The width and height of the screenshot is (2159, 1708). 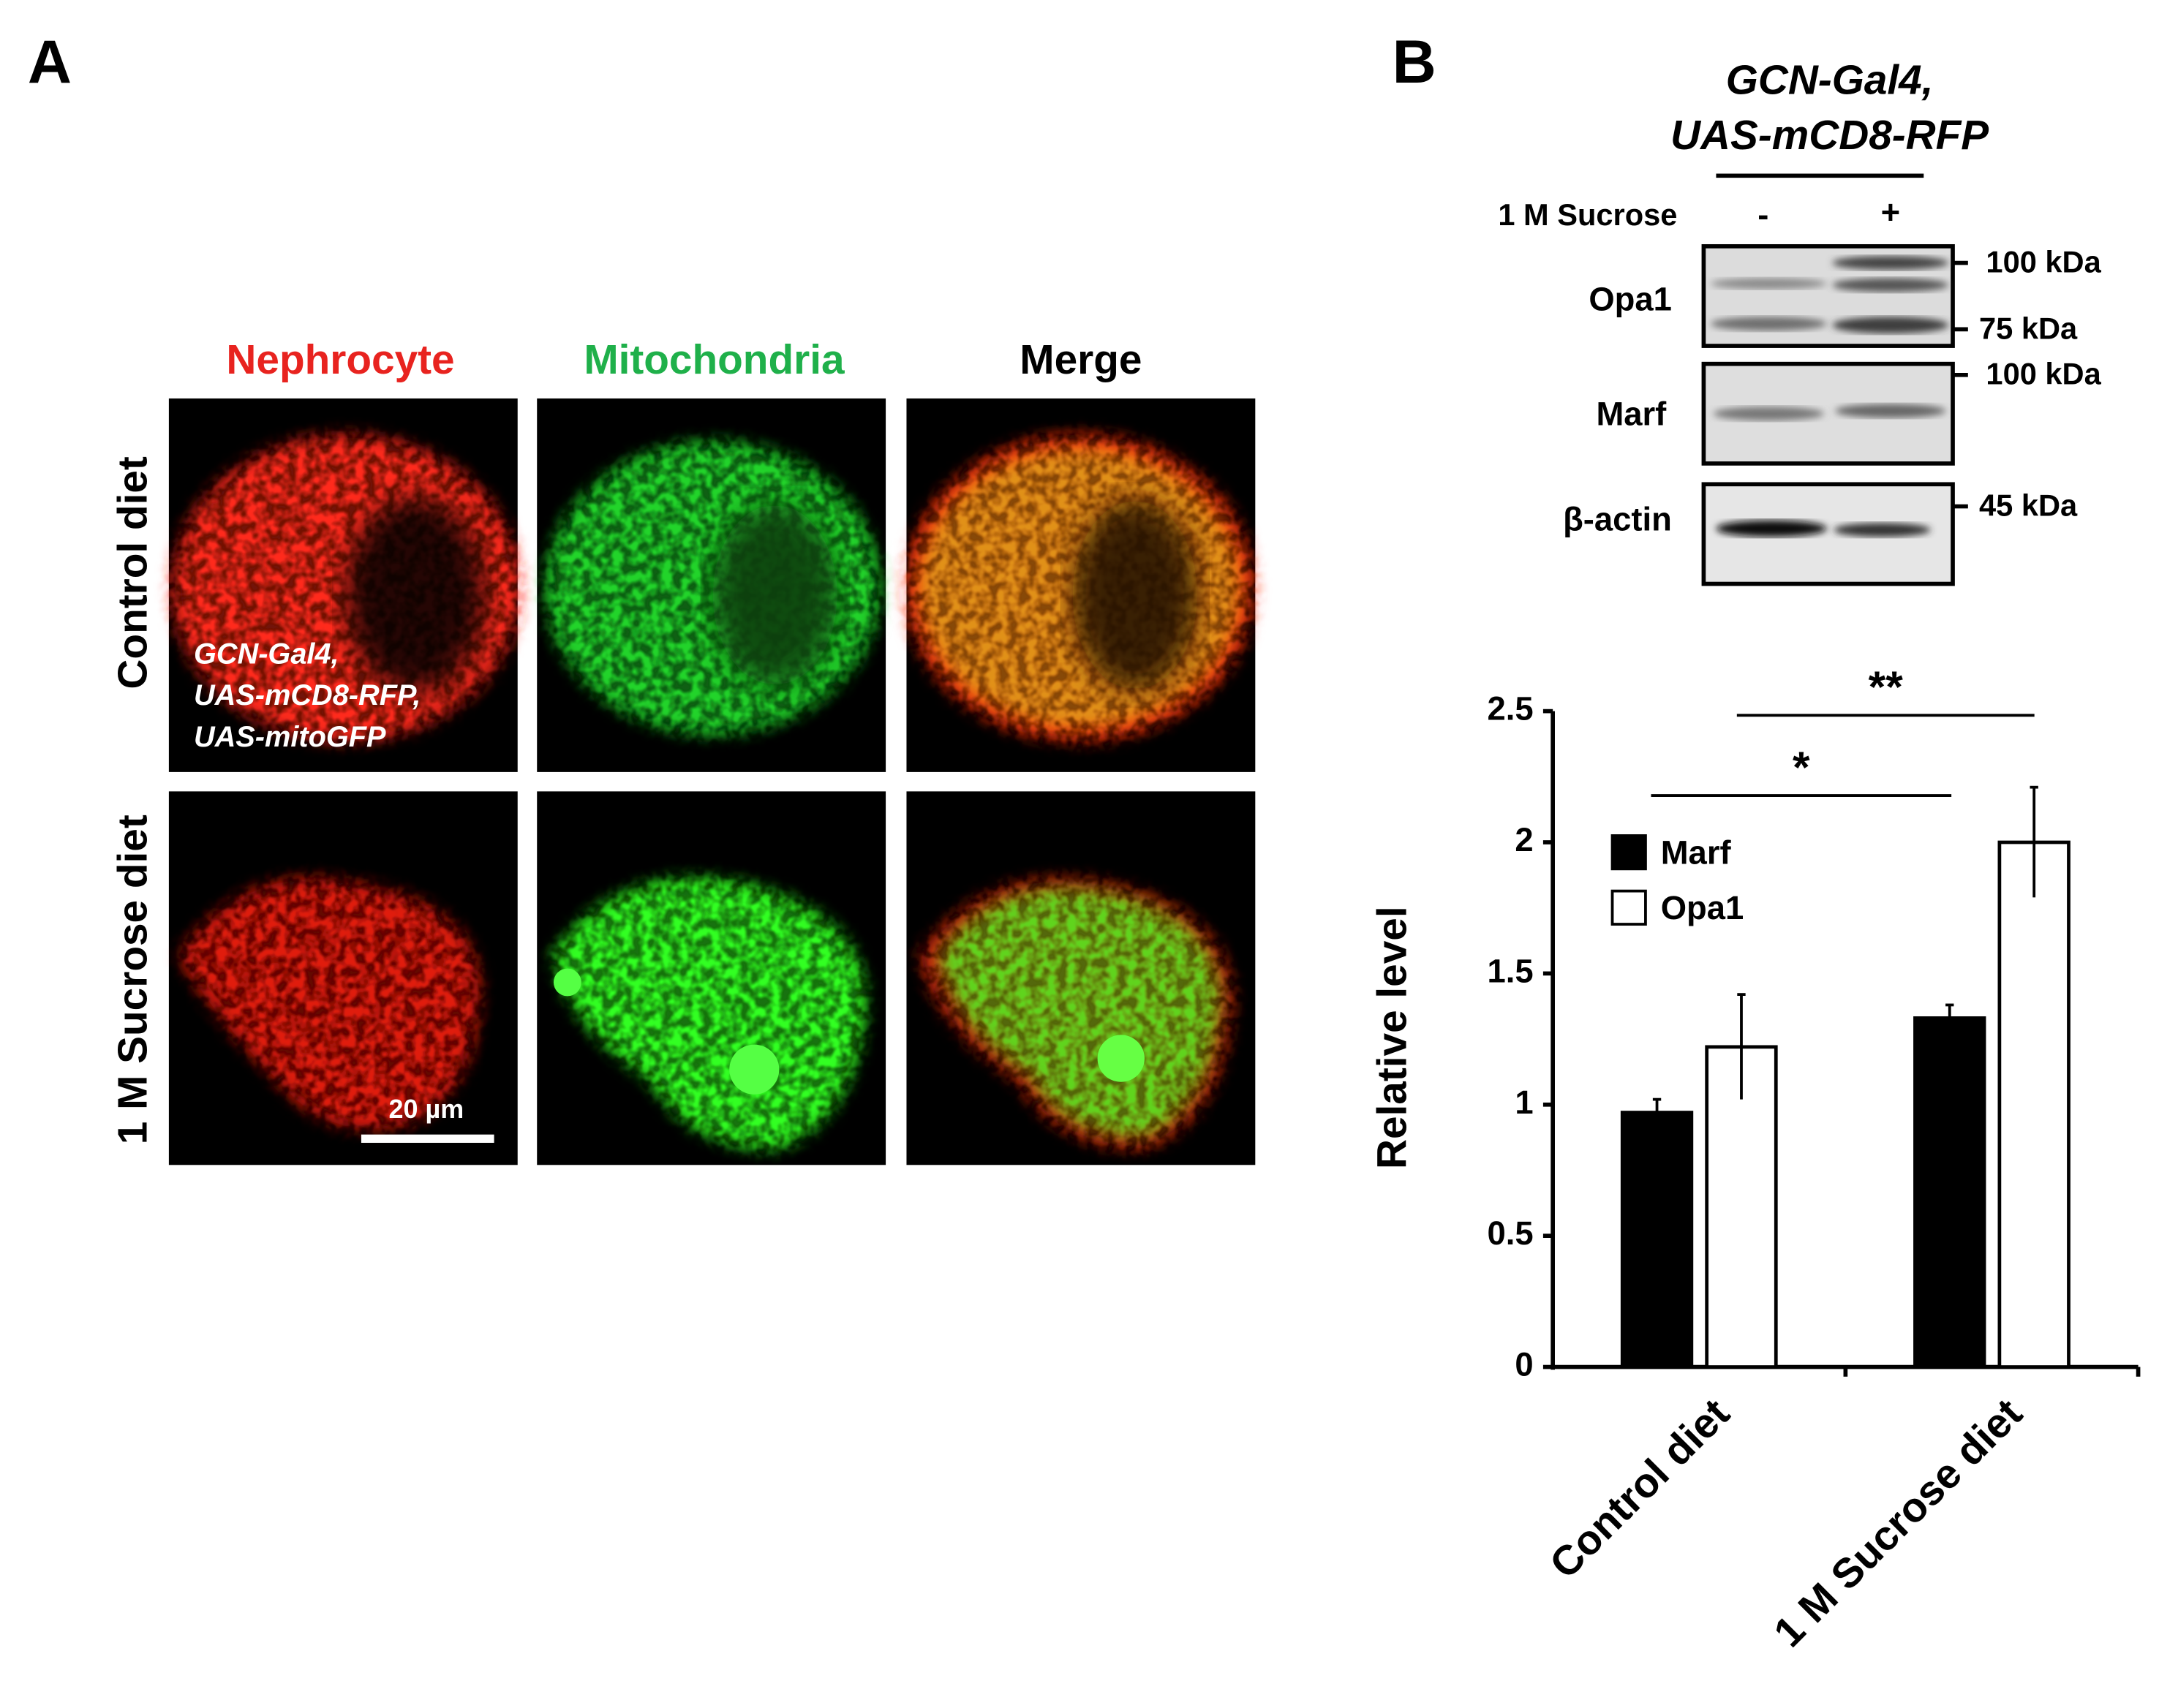 What do you see at coordinates (427, 1139) in the screenshot?
I see `scale-bar` at bounding box center [427, 1139].